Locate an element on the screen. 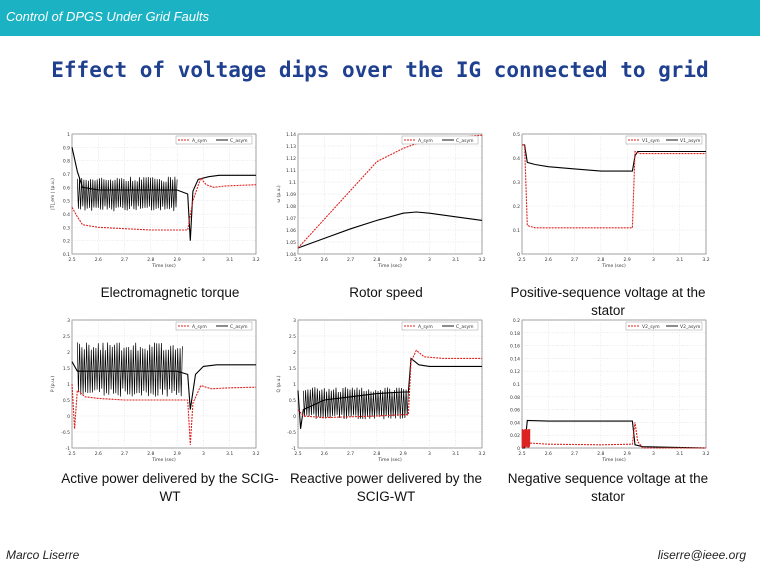 This screenshot has width=760, height=567. legend-entry: V2_sym is located at coordinates (651, 327).